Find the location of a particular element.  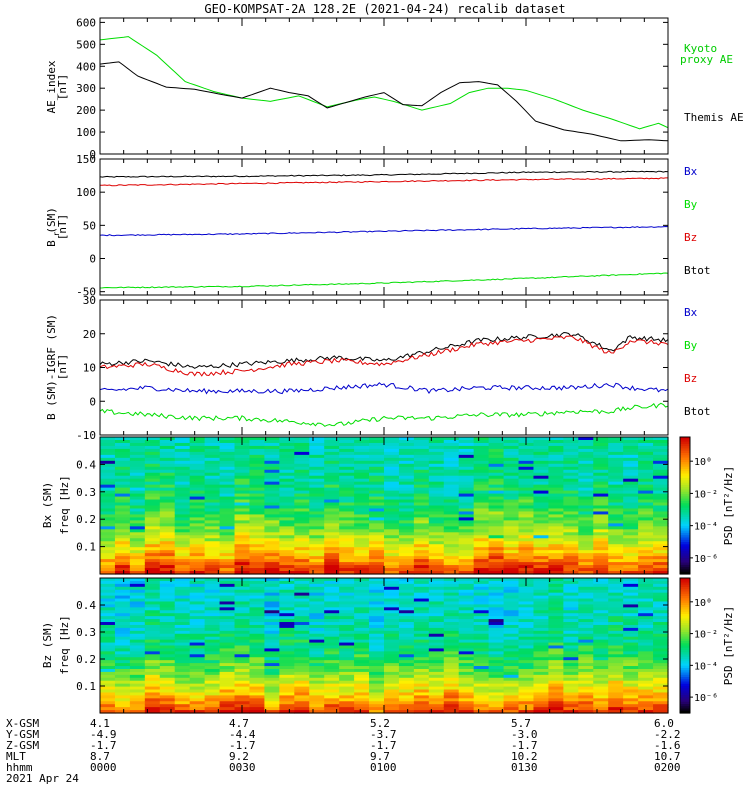

series-bx is located at coordinates (384, 231).